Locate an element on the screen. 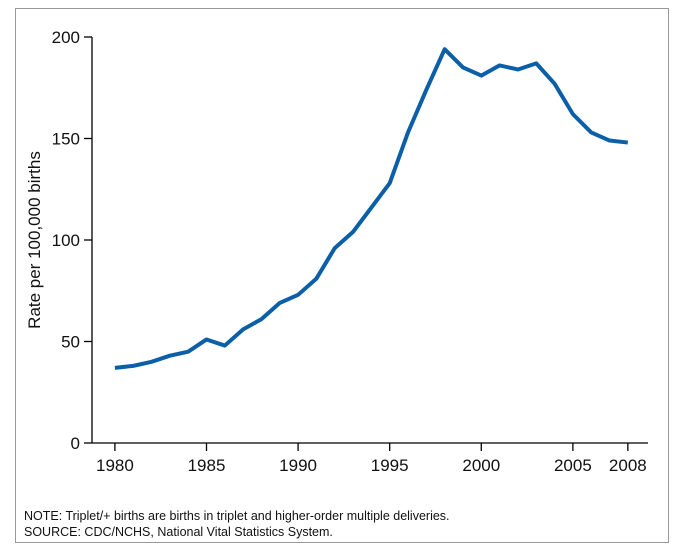 The image size is (684, 549). x-tick-label: 1995 is located at coordinates (390, 465).